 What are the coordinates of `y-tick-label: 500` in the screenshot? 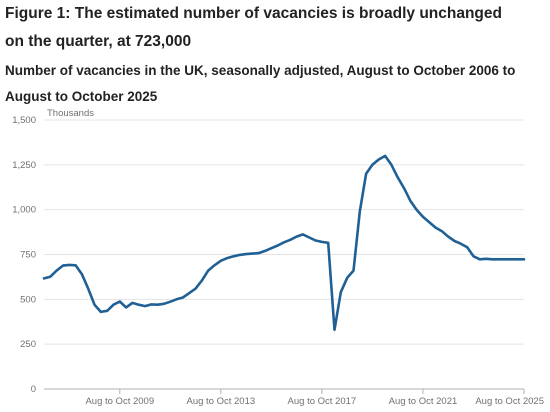 It's located at (28, 299).